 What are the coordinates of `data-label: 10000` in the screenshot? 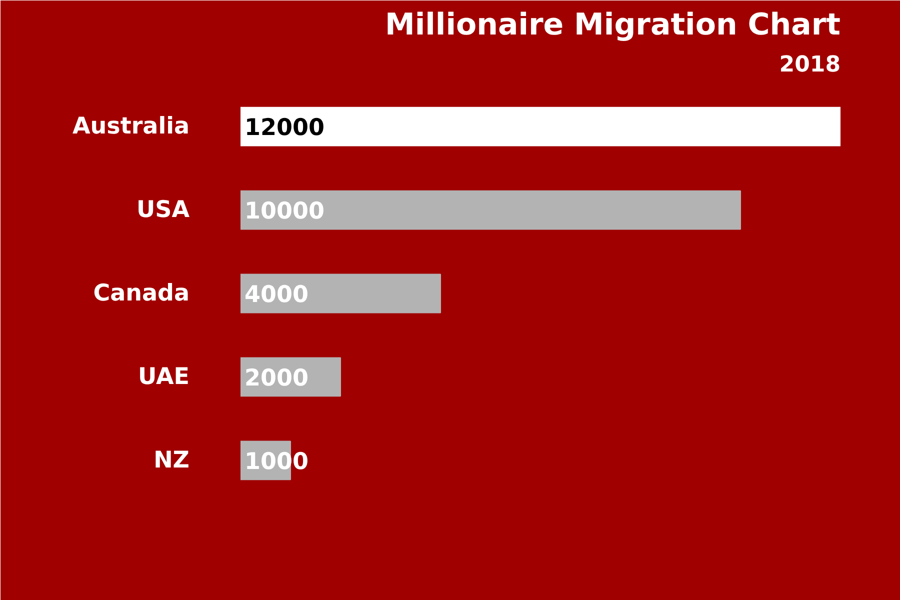 It's located at (284, 211).